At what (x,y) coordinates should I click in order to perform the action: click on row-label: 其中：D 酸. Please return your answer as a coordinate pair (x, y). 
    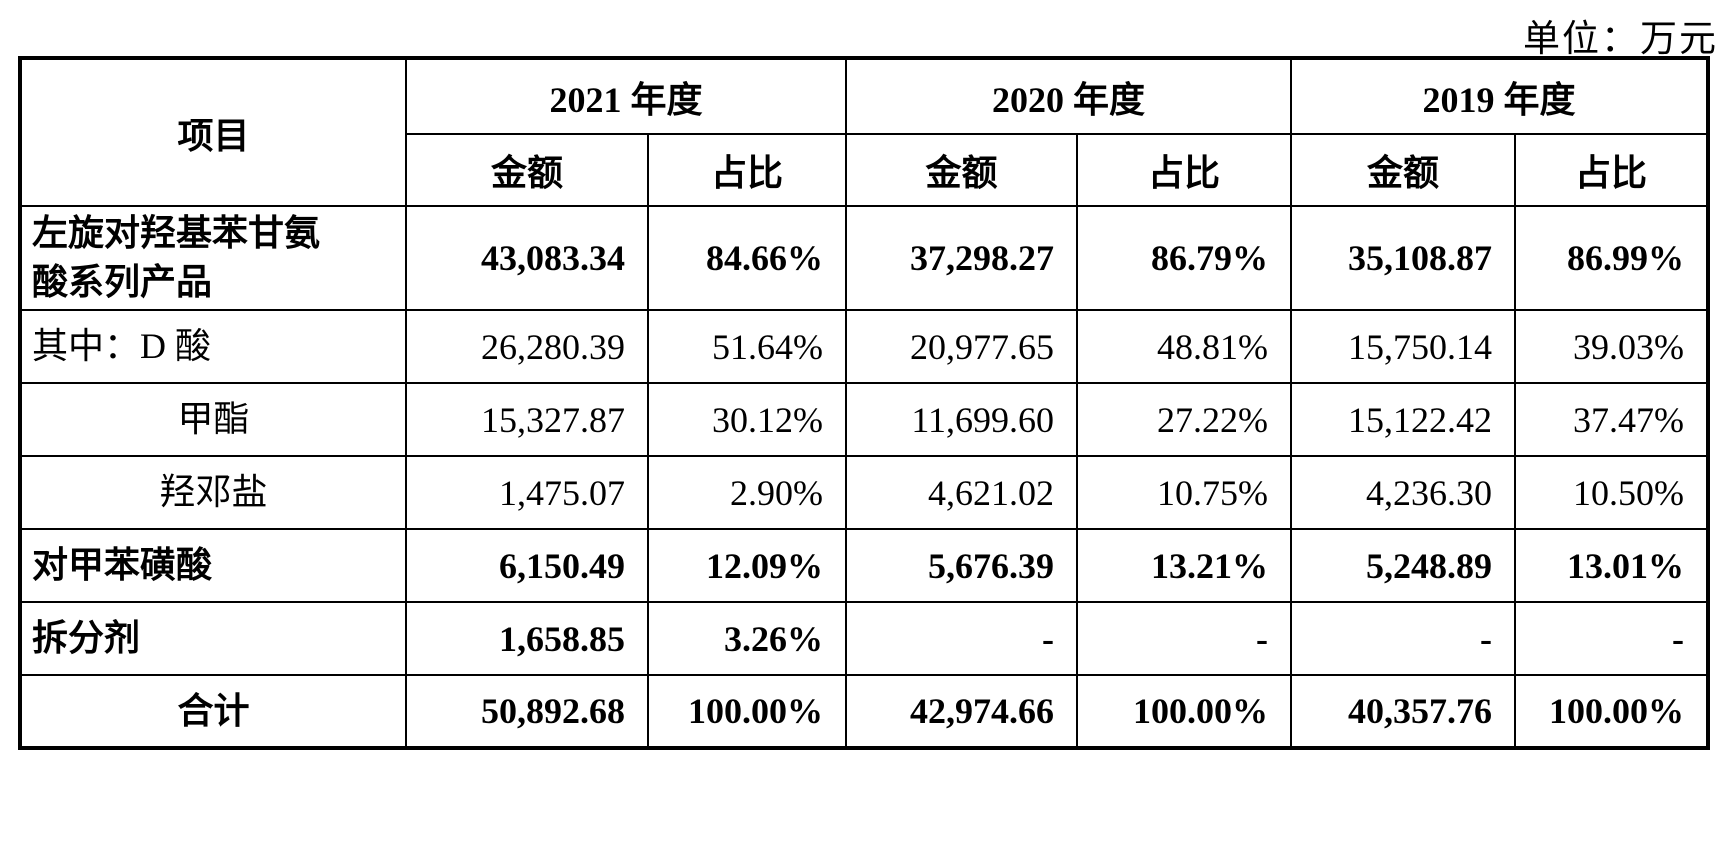
    Looking at the image, I should click on (213, 346).